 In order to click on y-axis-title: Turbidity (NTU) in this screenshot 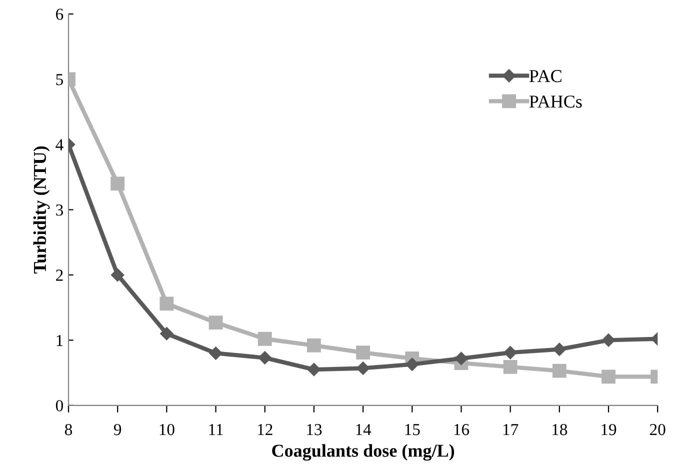, I will do `click(41, 210)`.